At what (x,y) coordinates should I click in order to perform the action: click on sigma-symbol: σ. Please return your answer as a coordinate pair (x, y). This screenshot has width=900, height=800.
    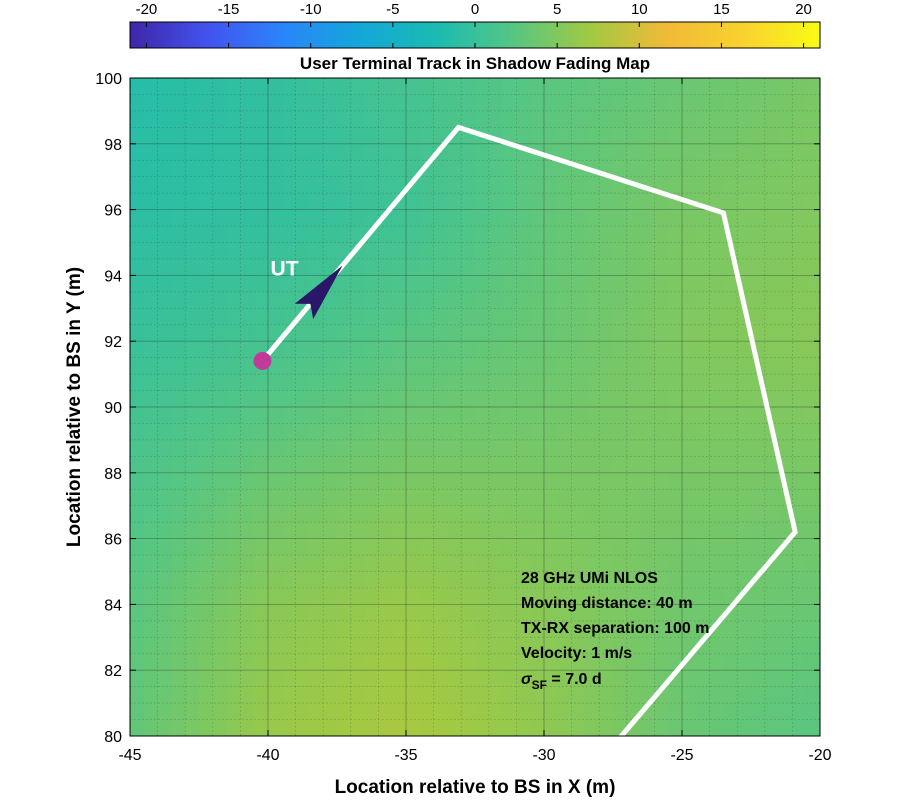
    Looking at the image, I should click on (527, 679).